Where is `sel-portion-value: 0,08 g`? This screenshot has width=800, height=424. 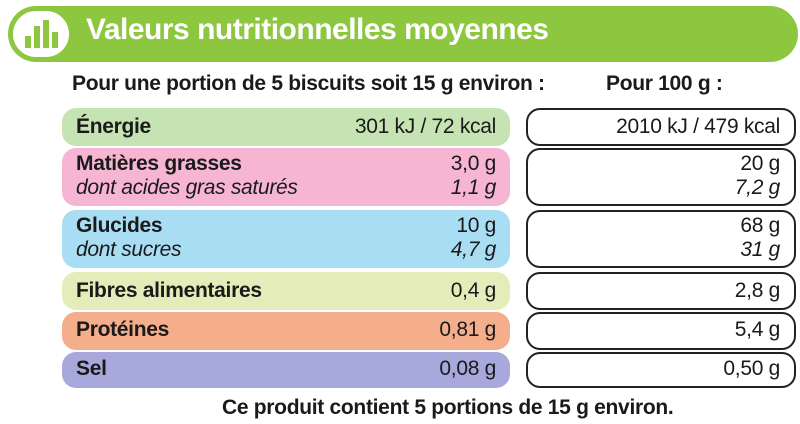
sel-portion-value: 0,08 g is located at coordinates (467, 368).